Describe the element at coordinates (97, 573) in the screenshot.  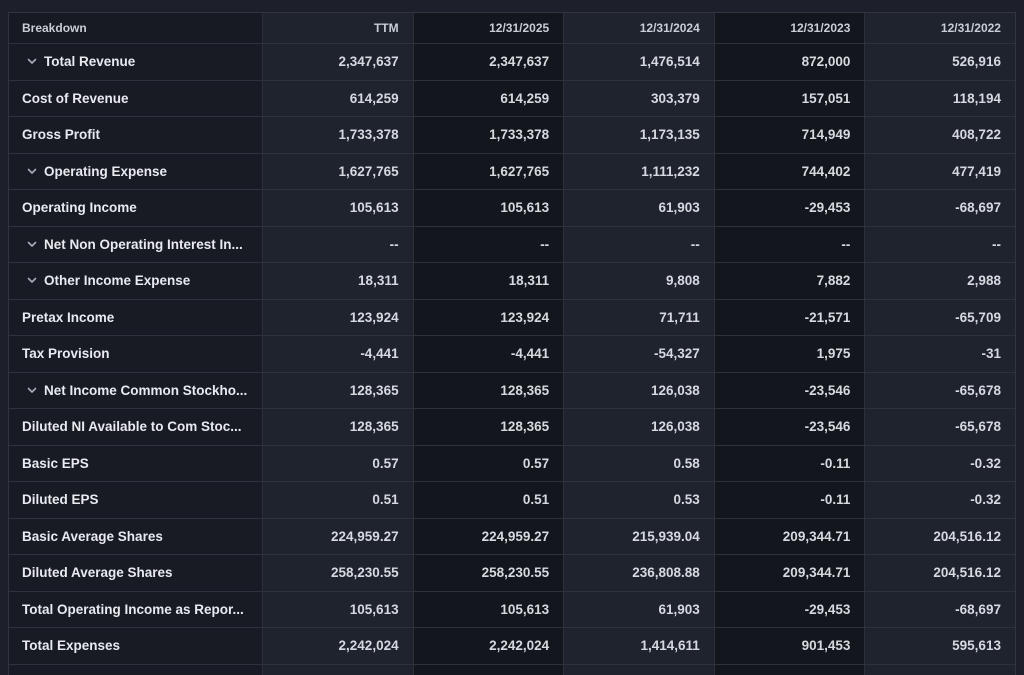
I see `row-label: Diluted Average Shares` at that location.